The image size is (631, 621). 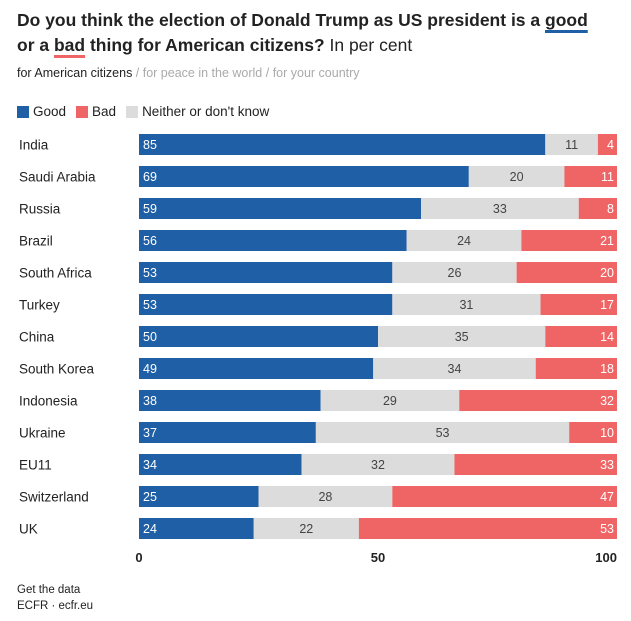 What do you see at coordinates (607, 369) in the screenshot?
I see `value-label-bad-south-korea: 18` at bounding box center [607, 369].